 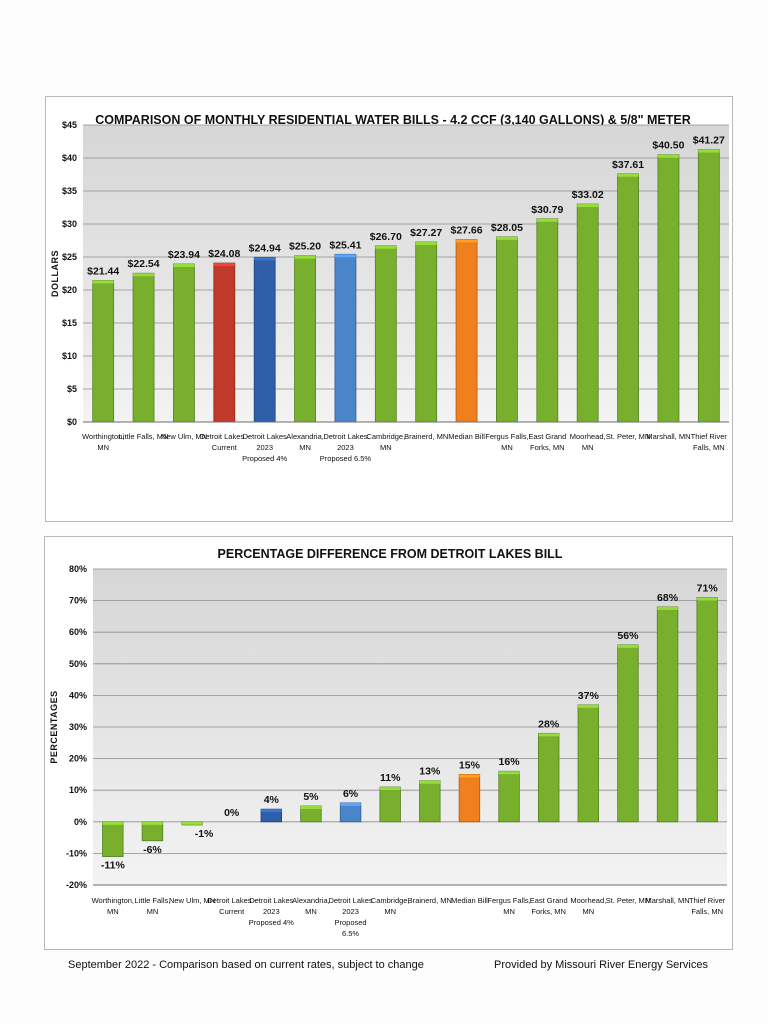 I want to click on category-label: Little Falls,, so click(x=153, y=900).